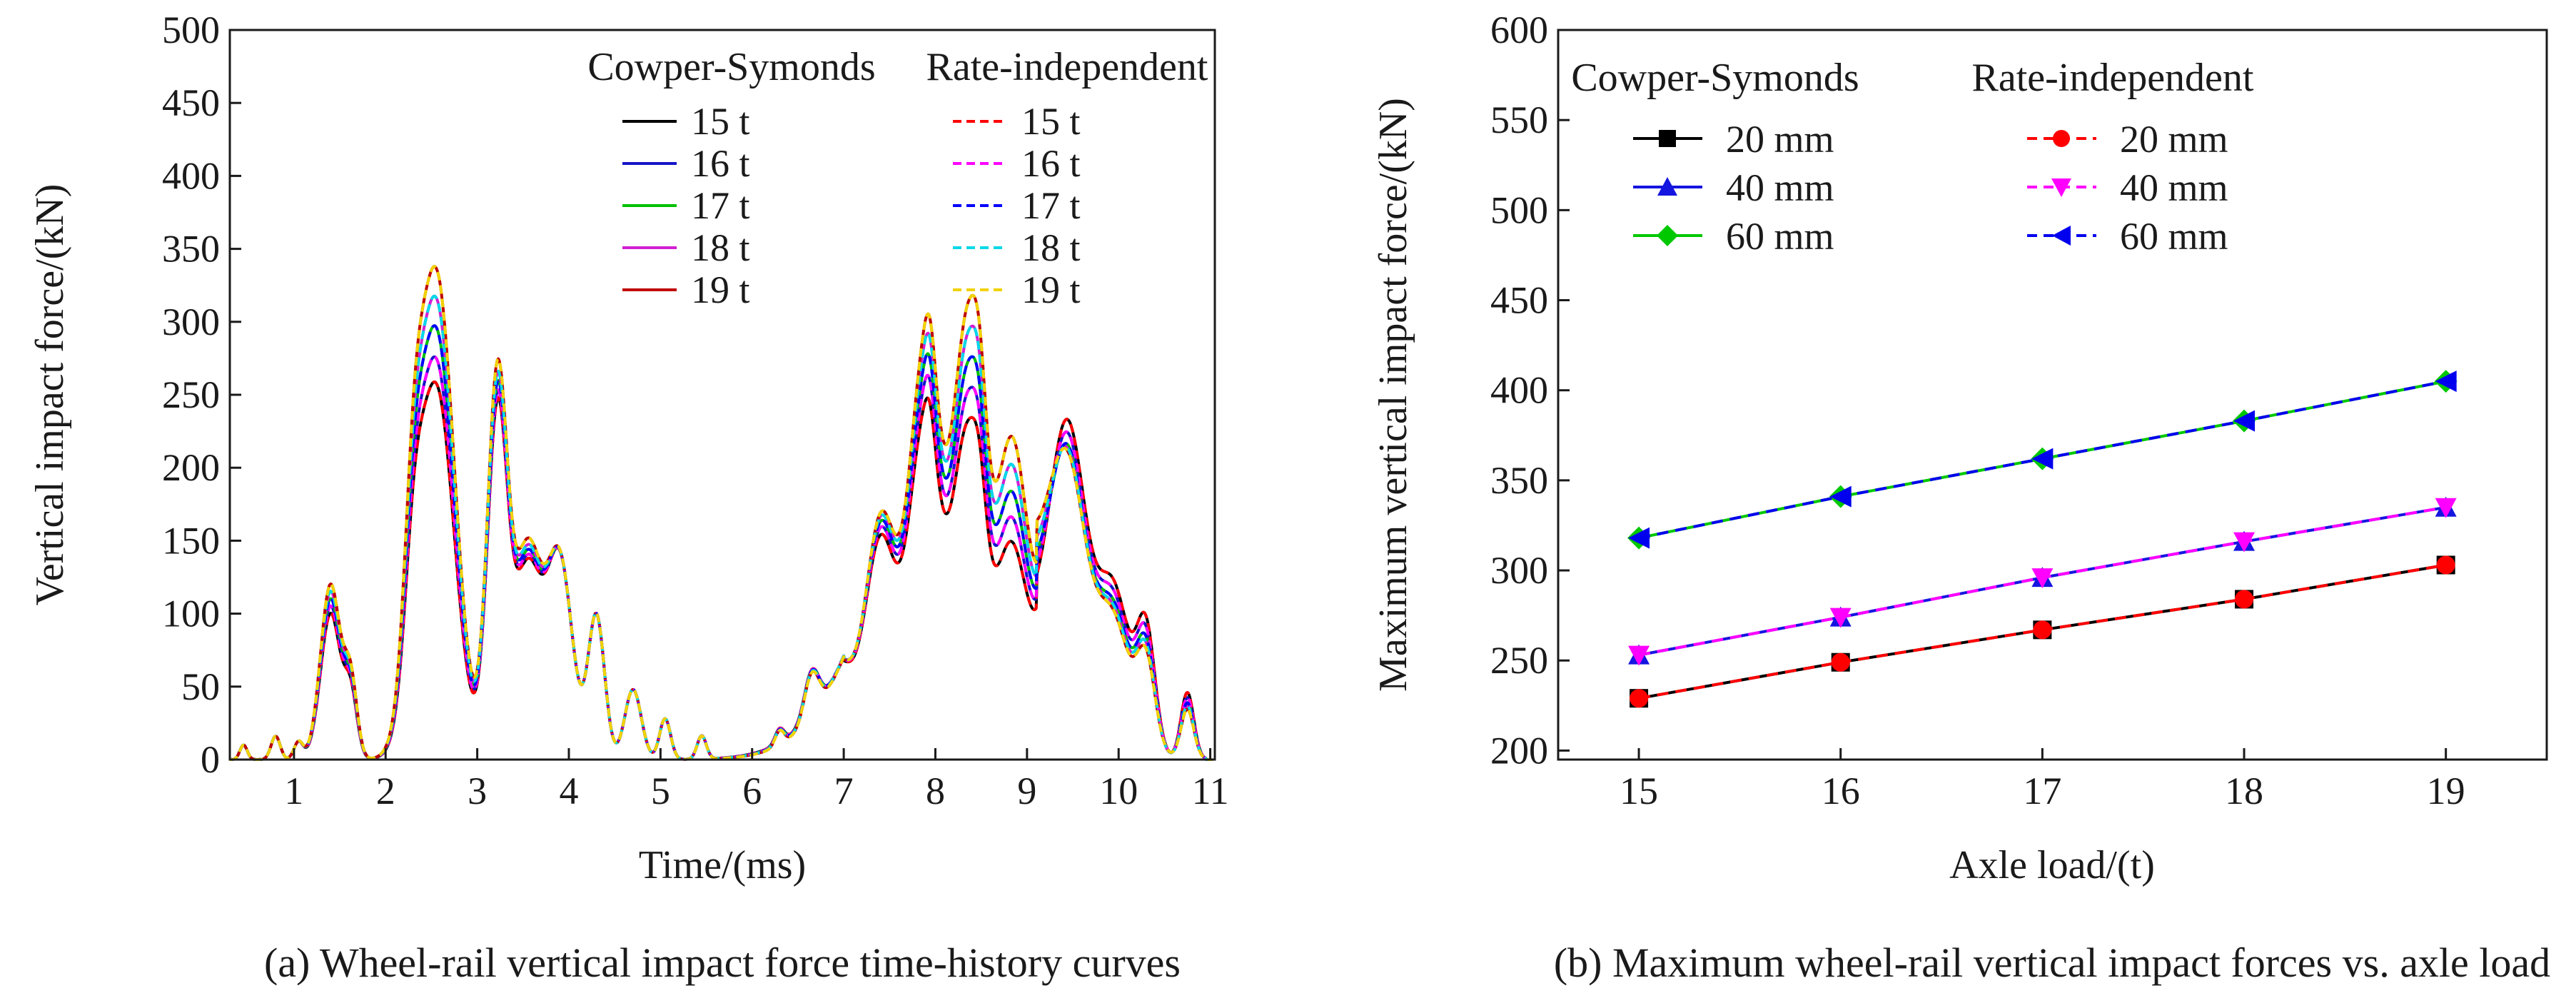 Image resolution: width=2576 pixels, height=1003 pixels. Describe the element at coordinates (1051, 206) in the screenshot. I see `a-legend-label-ri-17t: 17 t` at that location.